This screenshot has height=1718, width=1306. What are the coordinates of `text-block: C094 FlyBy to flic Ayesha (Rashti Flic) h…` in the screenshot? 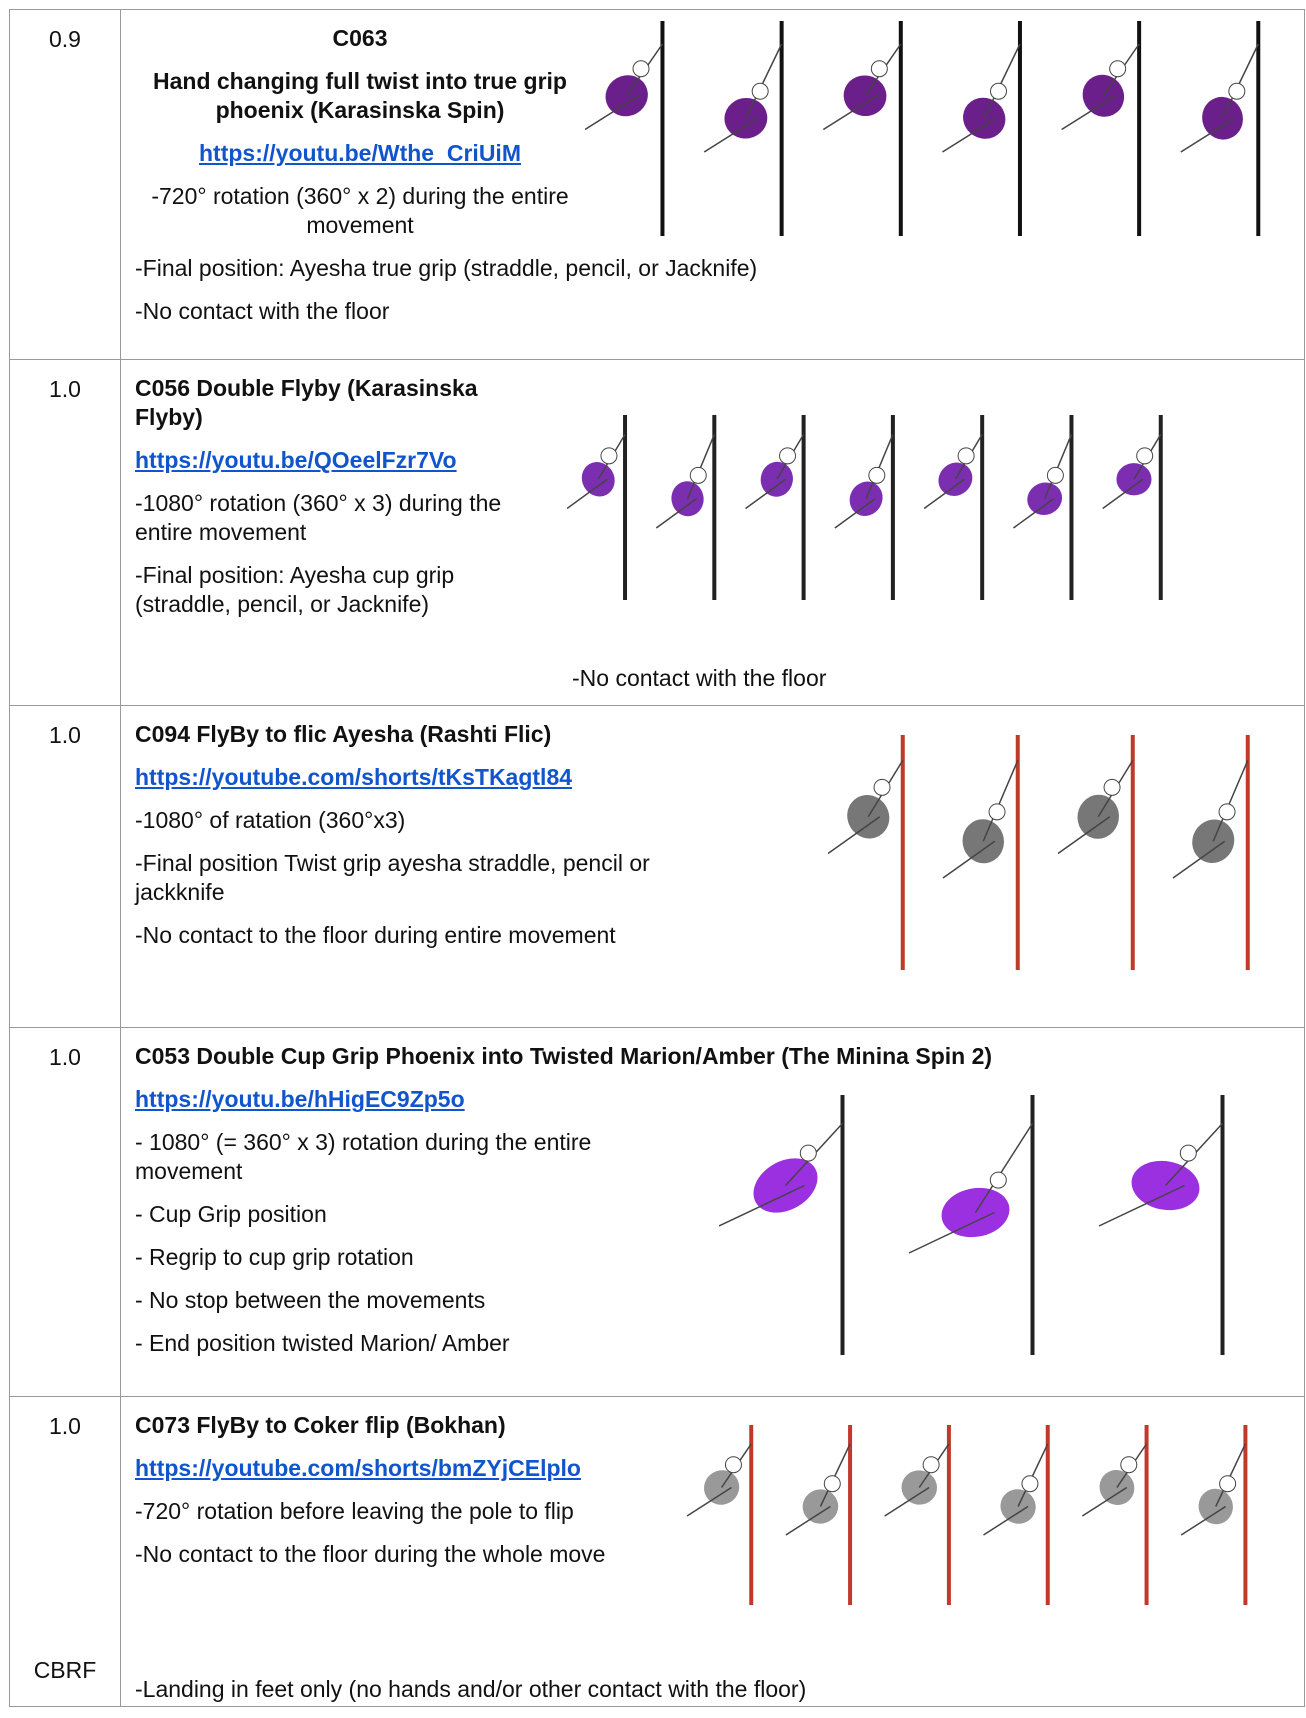 It's located at (435, 835).